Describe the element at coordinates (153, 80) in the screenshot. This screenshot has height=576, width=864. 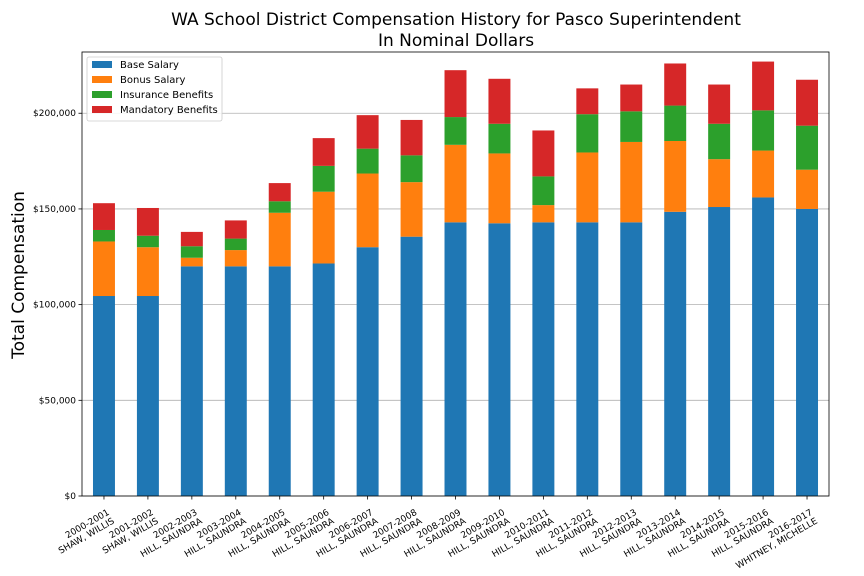
I see `legend-label: Bonus Salary` at that location.